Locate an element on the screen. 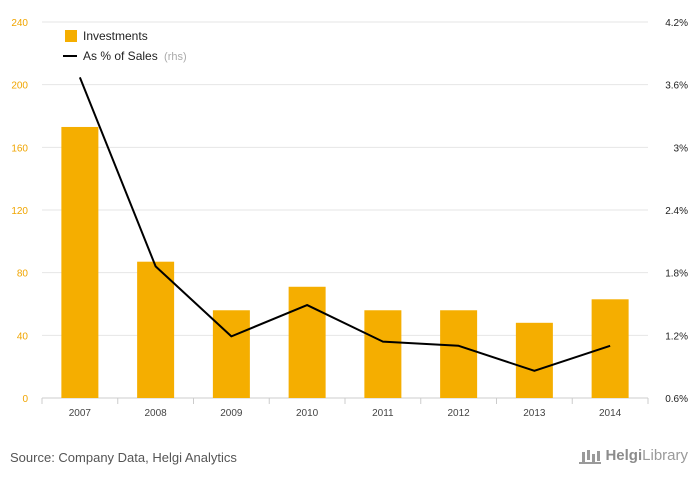  right-axis: 0.6% 1.2% 1.8% 2.4% 3% 3.6% 4.2% is located at coordinates (676, 211).